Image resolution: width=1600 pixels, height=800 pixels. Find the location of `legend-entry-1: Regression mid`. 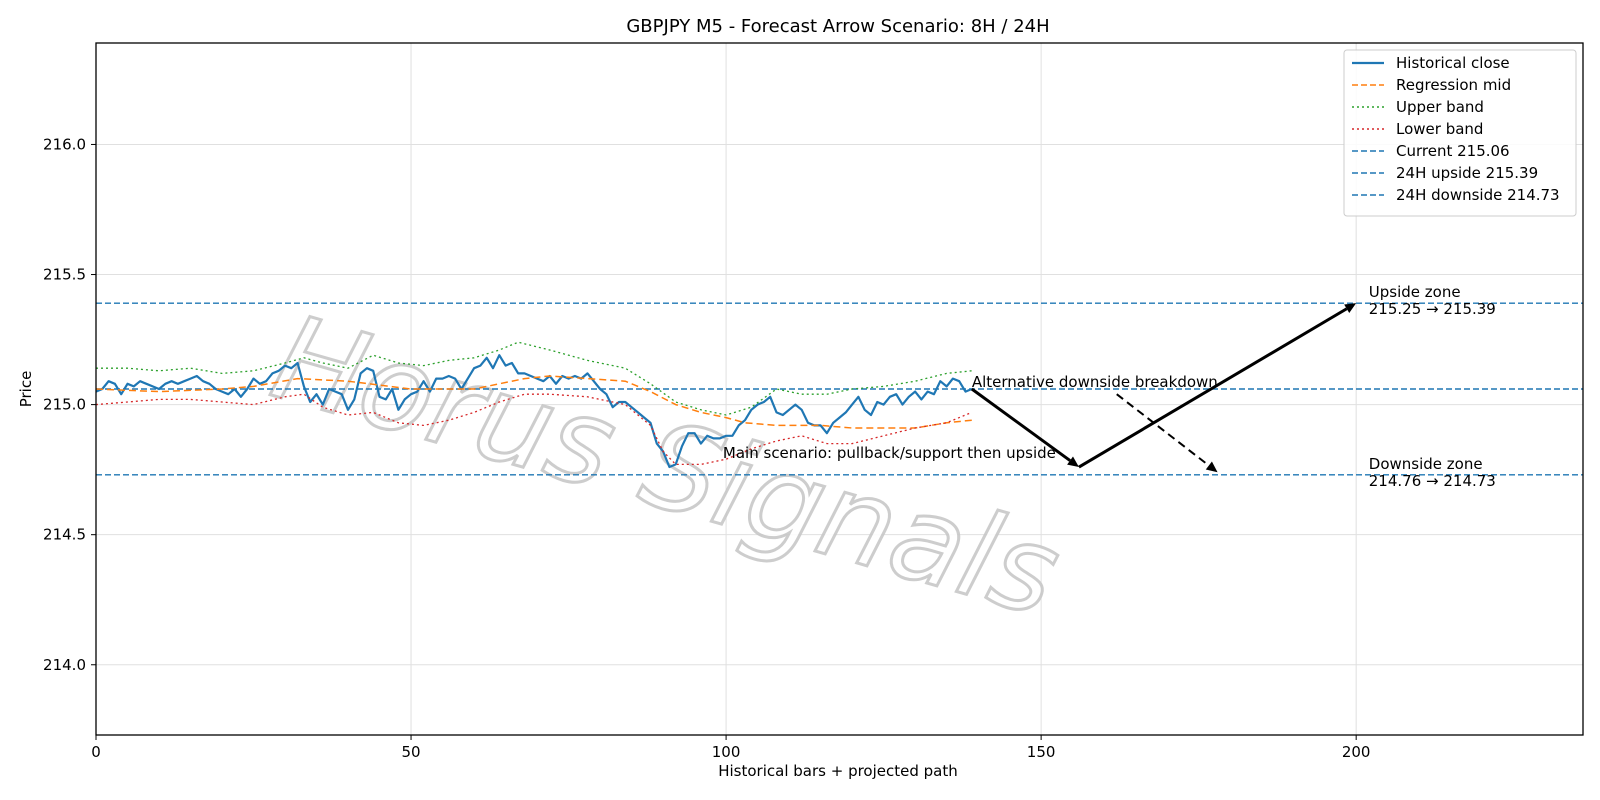

legend-entry-1: Regression mid is located at coordinates (1431, 85).